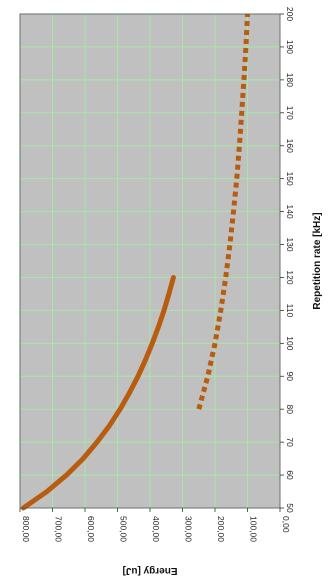 This screenshot has height=584, width=328. What do you see at coordinates (149, 570) in the screenshot?
I see `y-axis-title: Energy [uJ]` at bounding box center [149, 570].